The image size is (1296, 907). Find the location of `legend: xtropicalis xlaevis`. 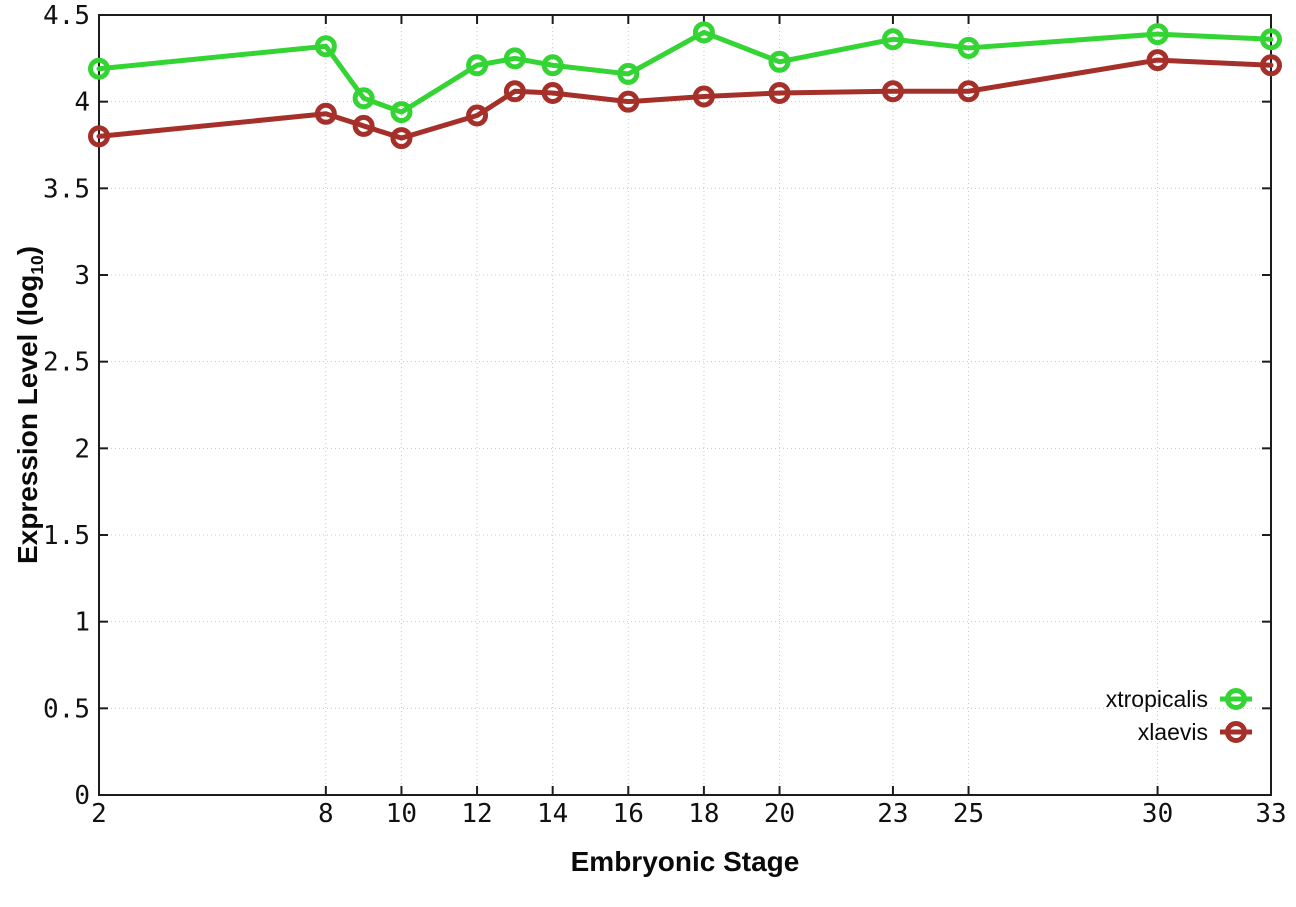

legend: xtropicalis xlaevis is located at coordinates (1179, 718).